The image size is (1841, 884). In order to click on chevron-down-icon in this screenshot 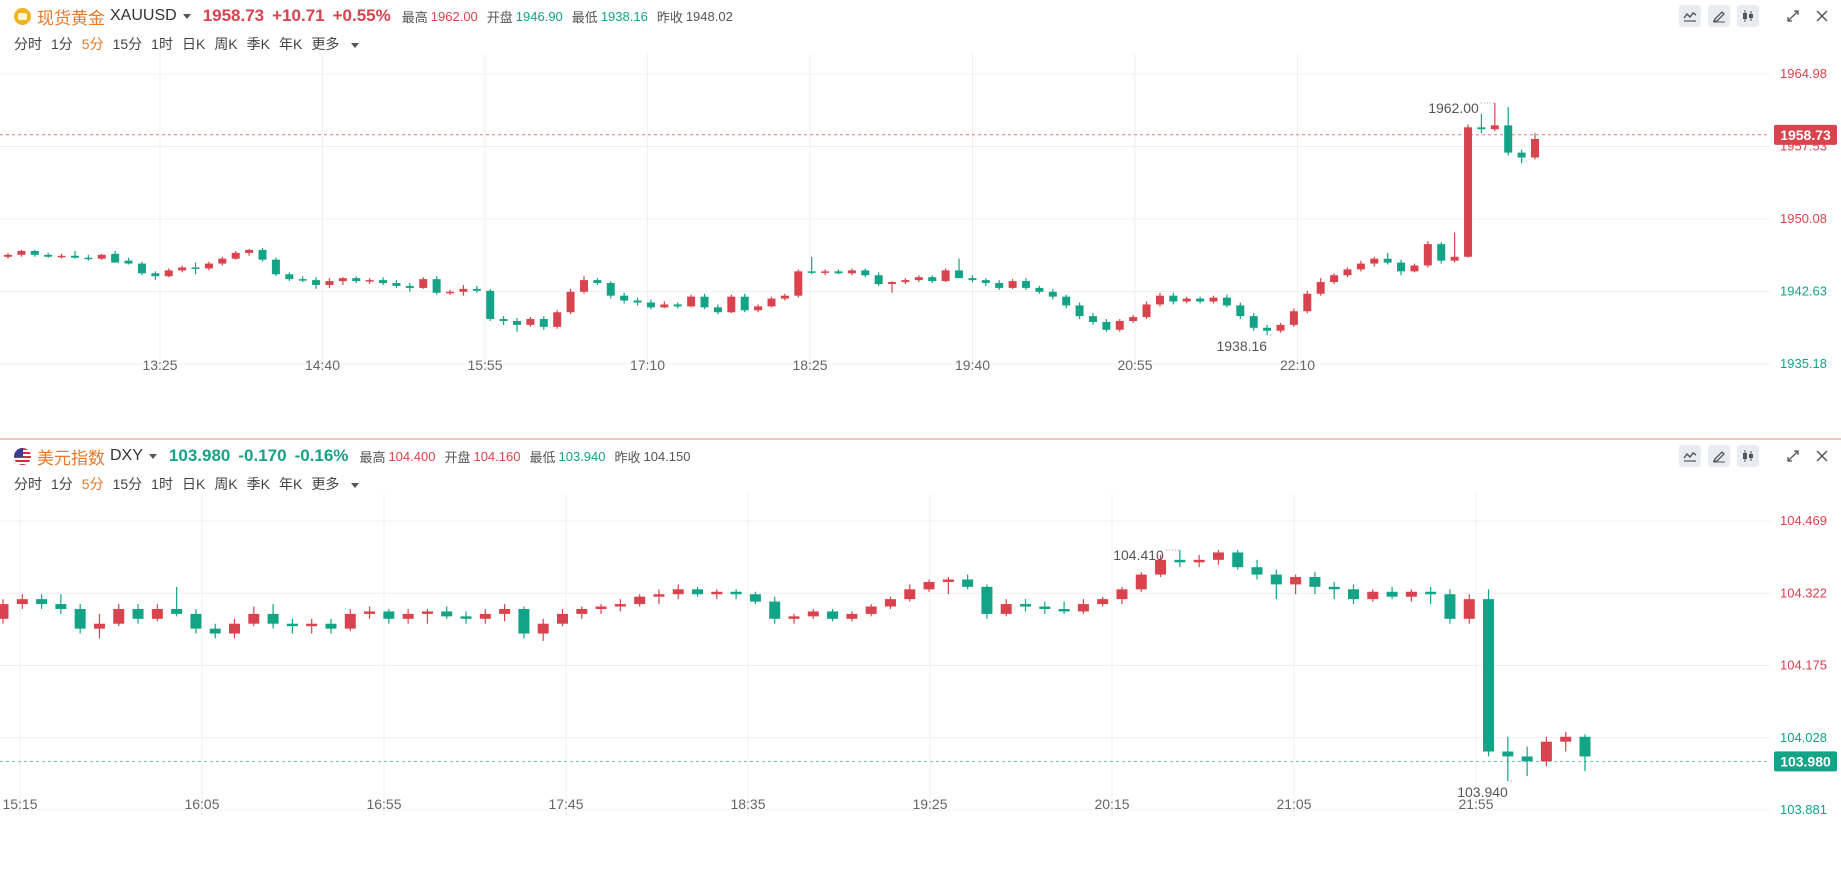, I will do `click(355, 45)`.